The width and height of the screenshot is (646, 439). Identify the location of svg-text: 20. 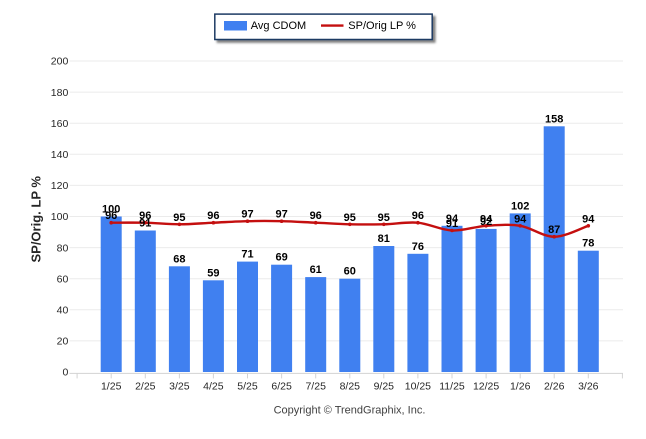
(63, 342).